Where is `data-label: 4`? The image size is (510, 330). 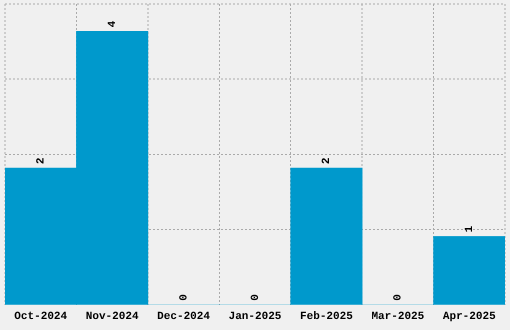
data-label: 4 is located at coordinates (112, 24).